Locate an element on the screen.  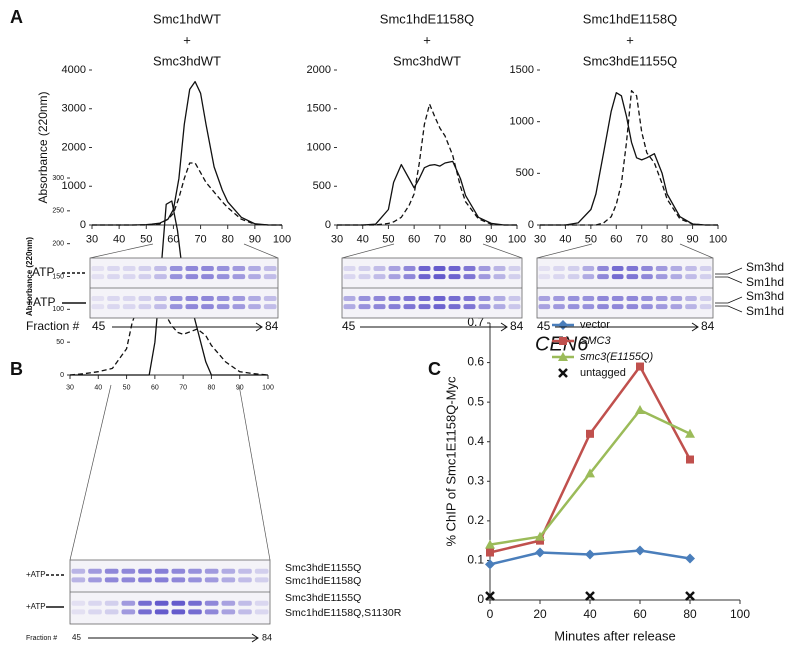
x-tick-label: 20 is located at coordinates (540, 614).